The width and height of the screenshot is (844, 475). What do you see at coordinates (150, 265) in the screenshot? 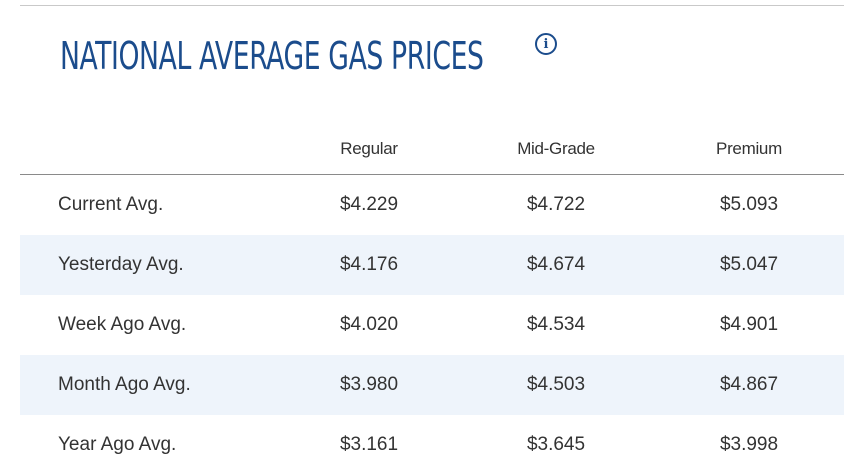
I see `row-label: Yesterday Avg.` at bounding box center [150, 265].